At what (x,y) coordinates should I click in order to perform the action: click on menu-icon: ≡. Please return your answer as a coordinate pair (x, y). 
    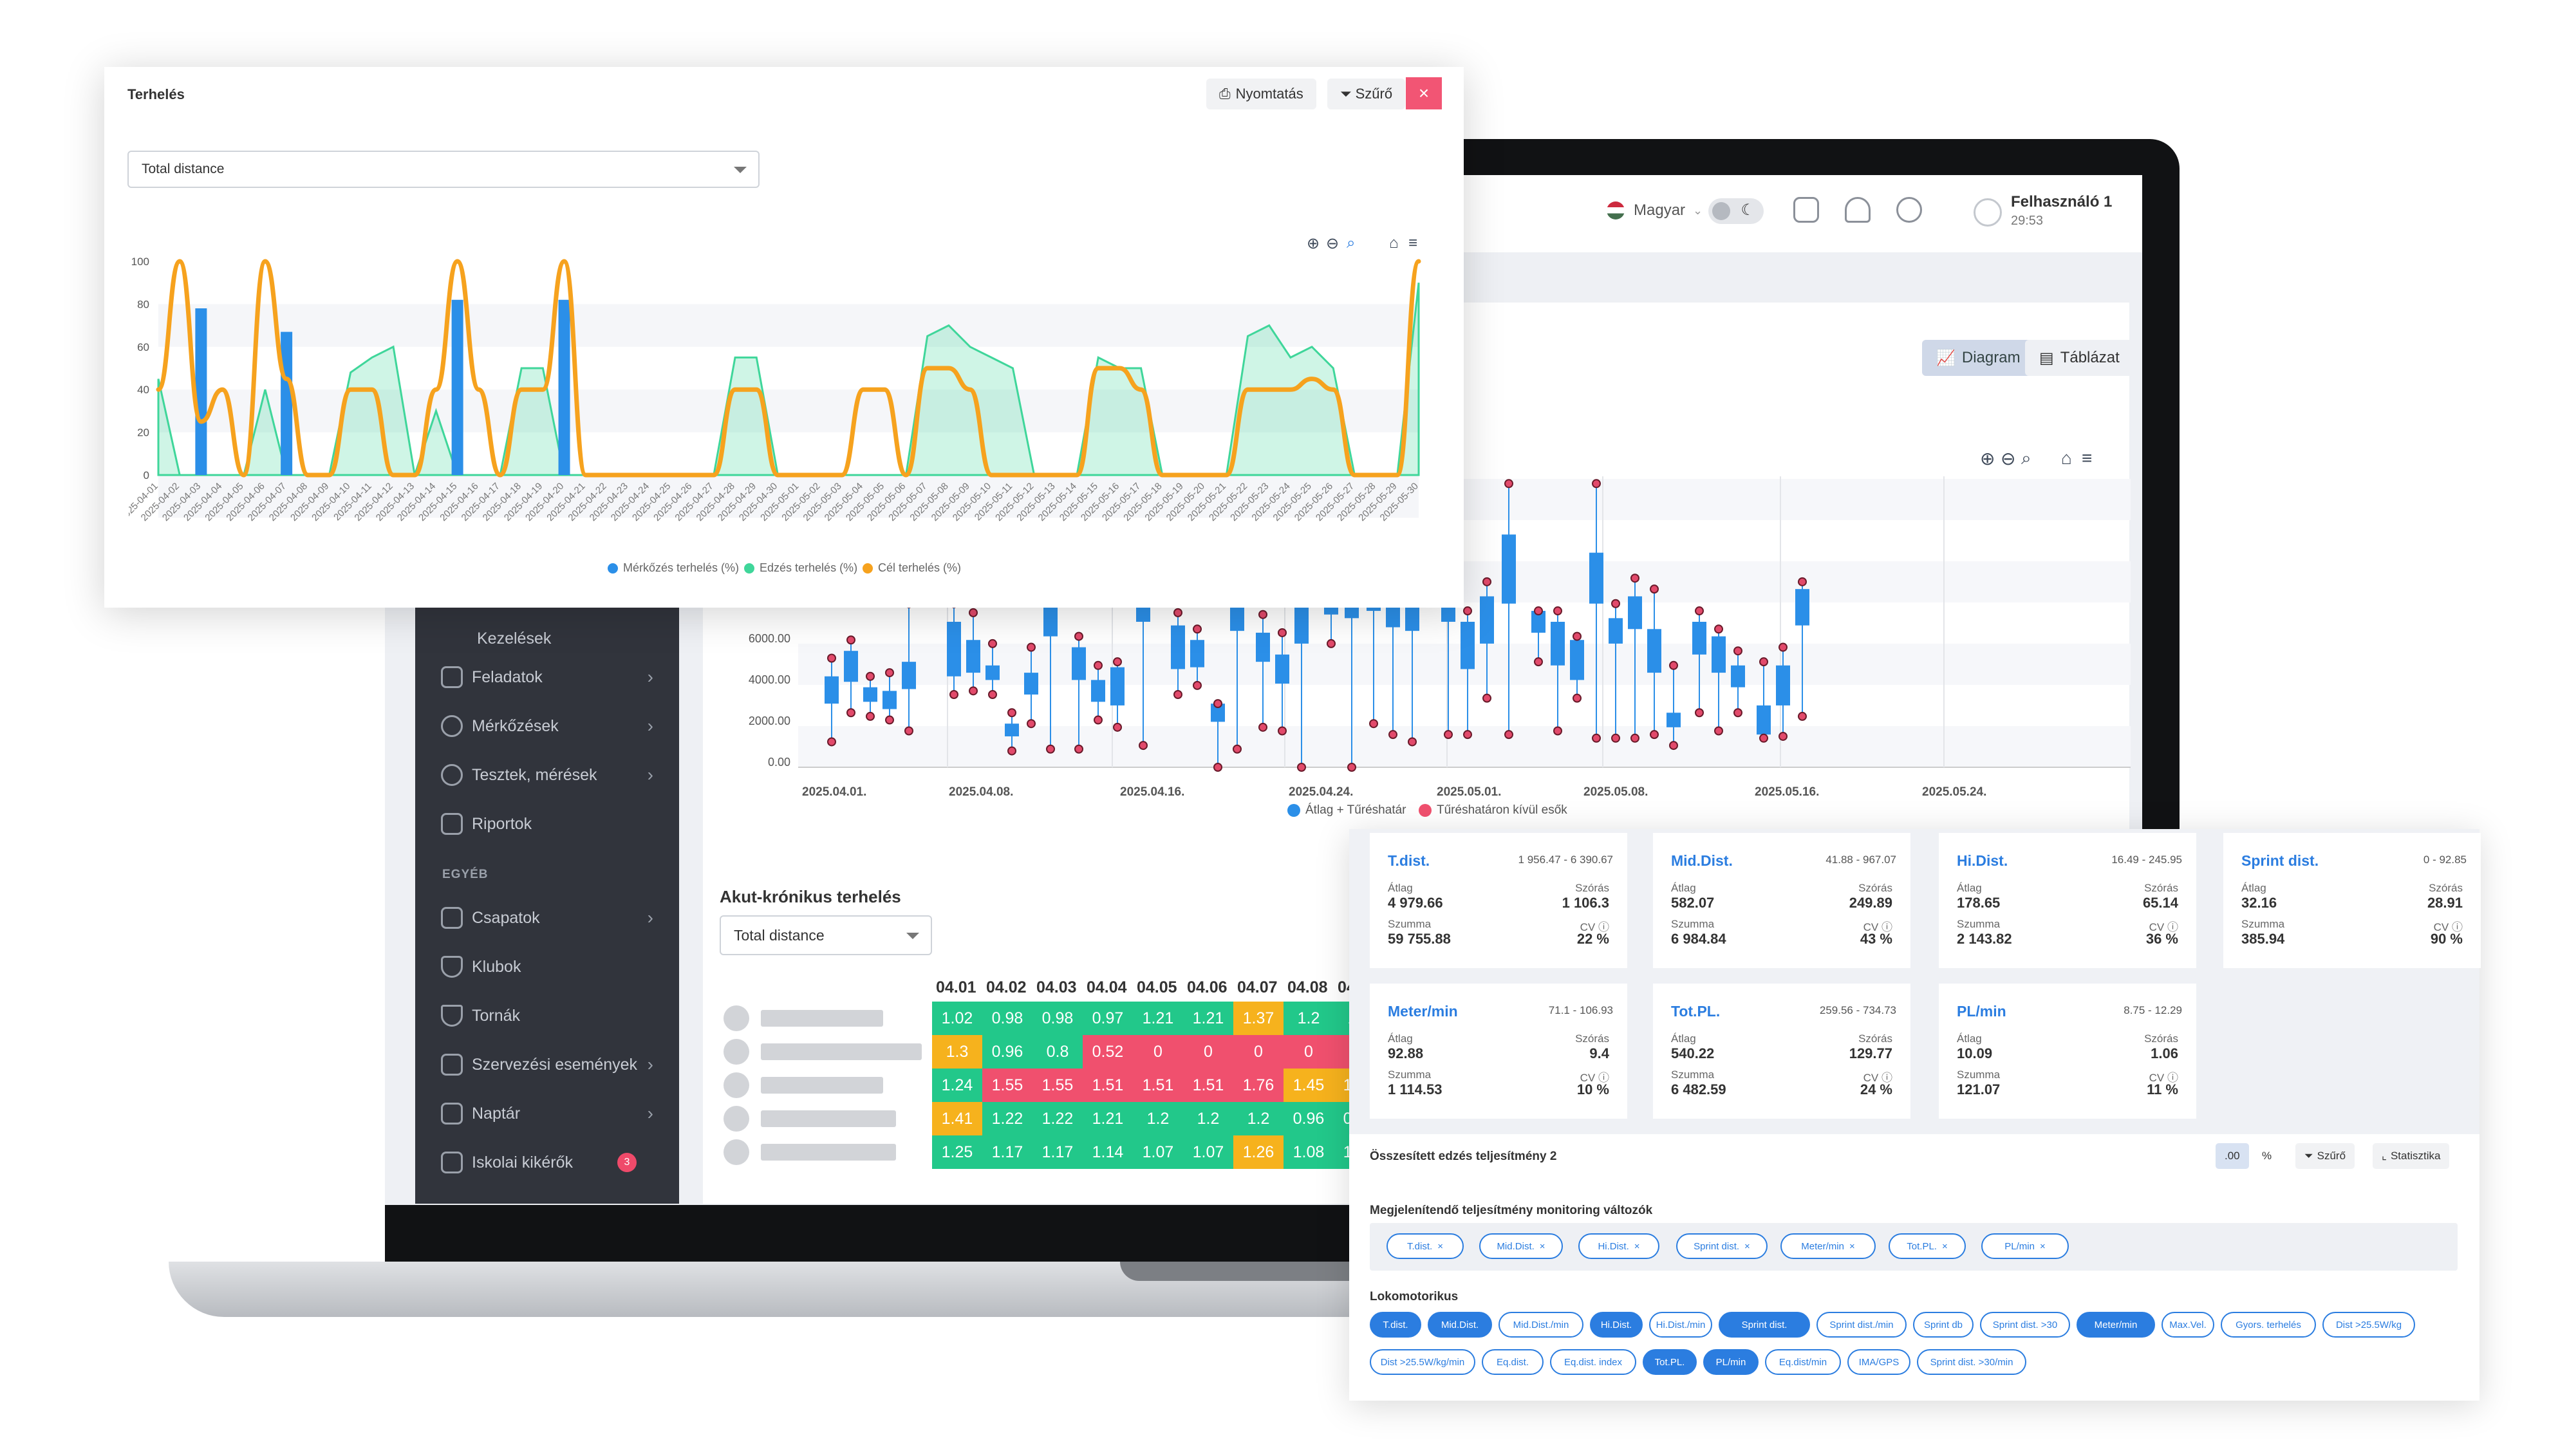
    Looking at the image, I should click on (2087, 458).